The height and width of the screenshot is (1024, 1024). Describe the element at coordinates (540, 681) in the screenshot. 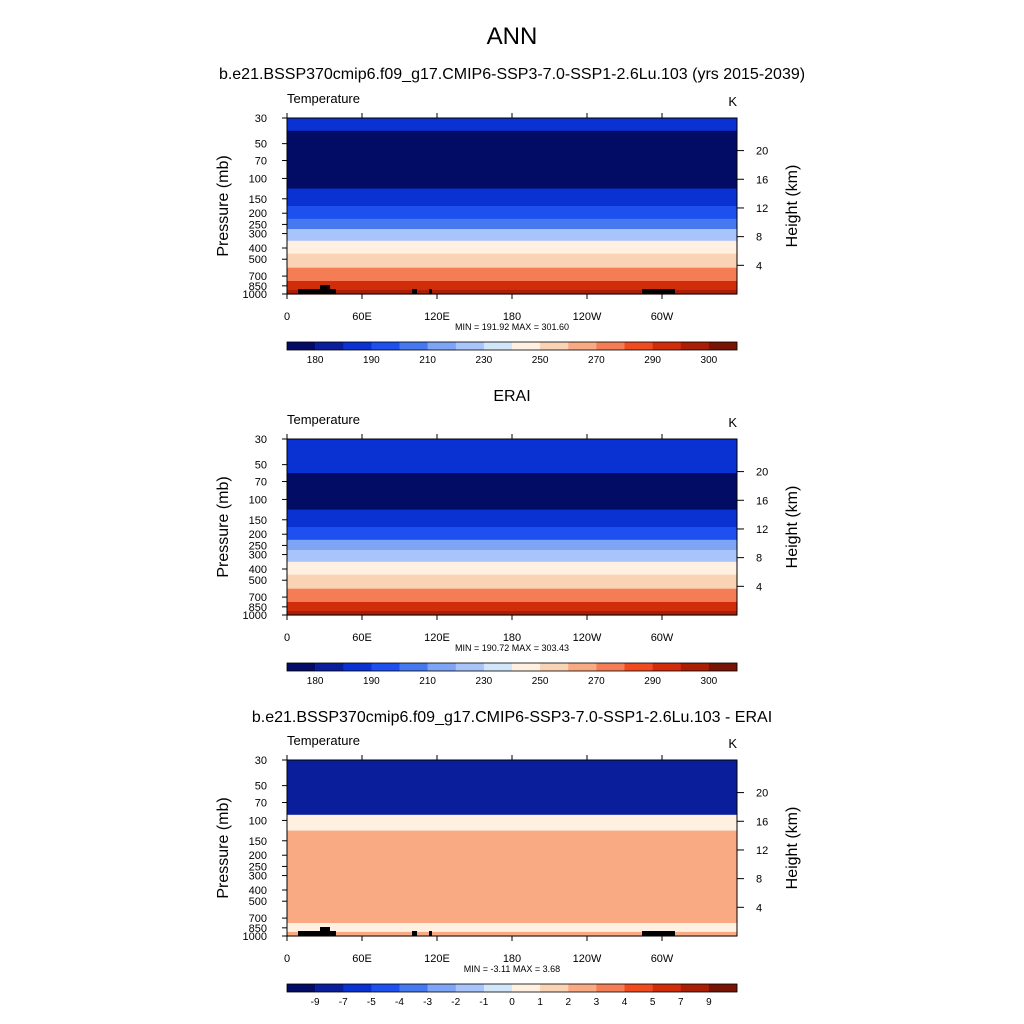

I see `colorbar-label: 250` at that location.